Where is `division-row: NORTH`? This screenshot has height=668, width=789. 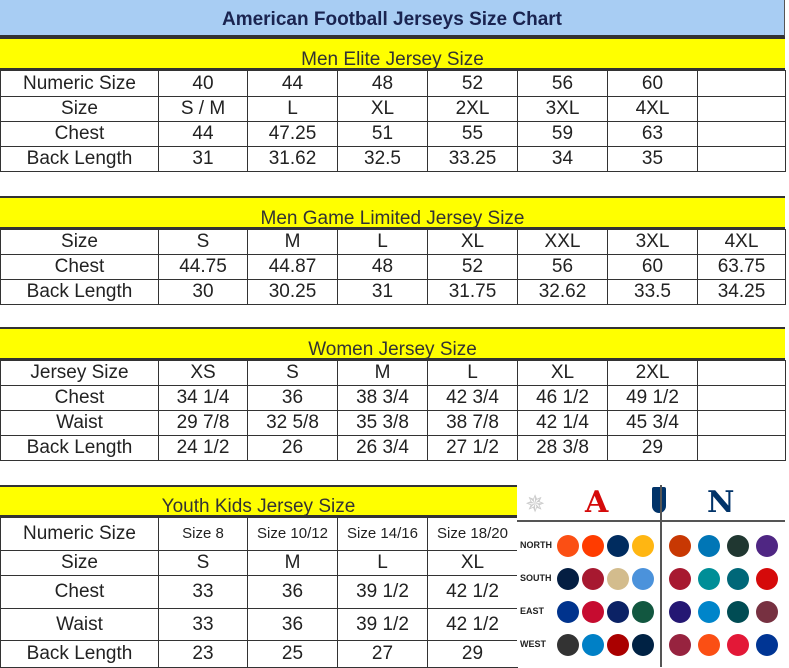 division-row: NORTH is located at coordinates (651, 547).